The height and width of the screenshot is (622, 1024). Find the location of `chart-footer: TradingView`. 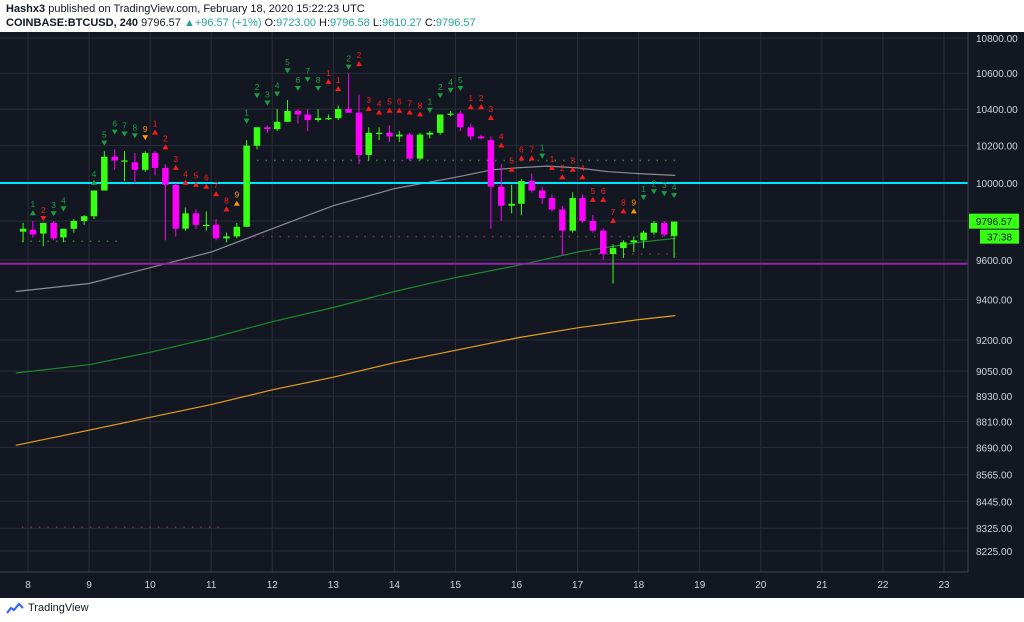

chart-footer: TradingView is located at coordinates (512, 610).